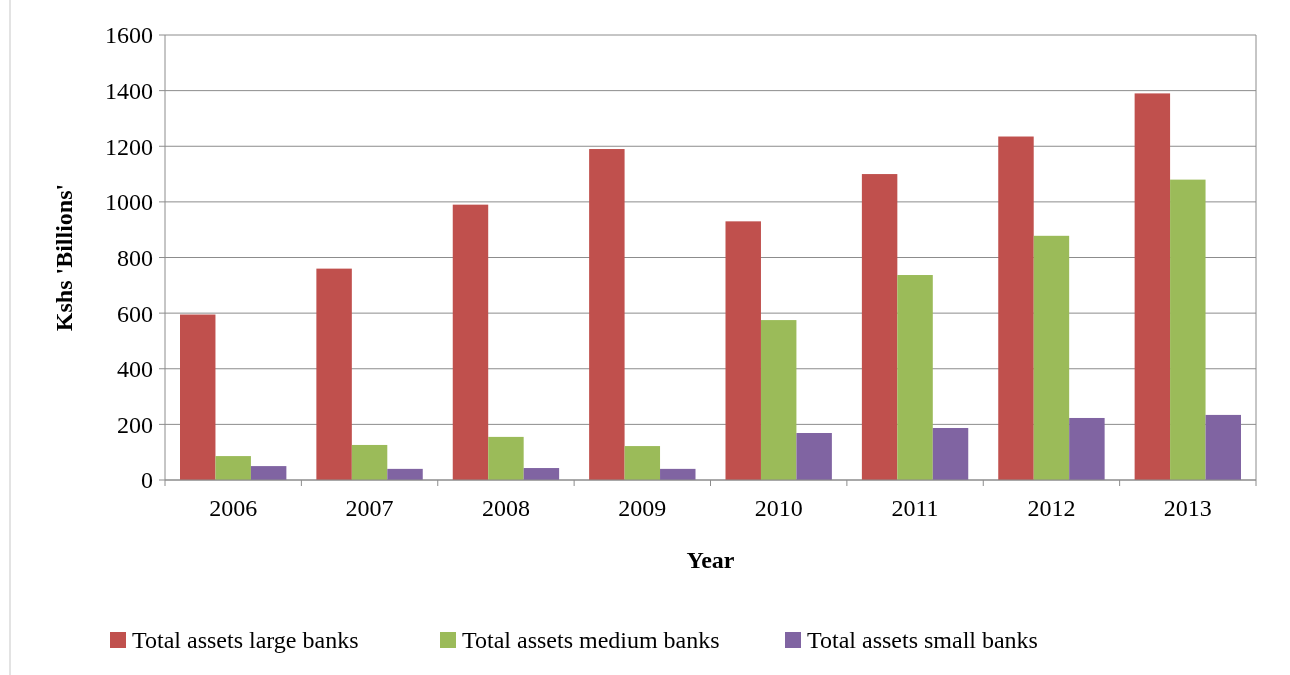 Image resolution: width=1290 pixels, height=675 pixels. Describe the element at coordinates (129, 35) in the screenshot. I see `y-tick-label: 1600` at that location.